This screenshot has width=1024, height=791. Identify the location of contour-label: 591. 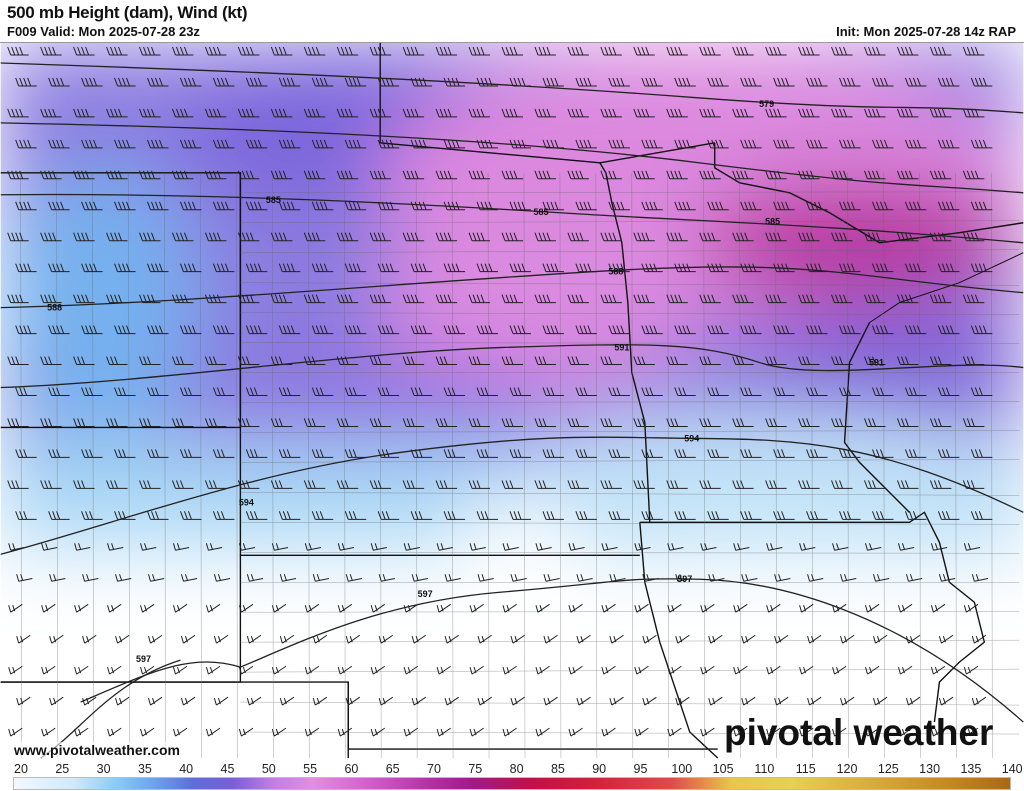
(621, 348).